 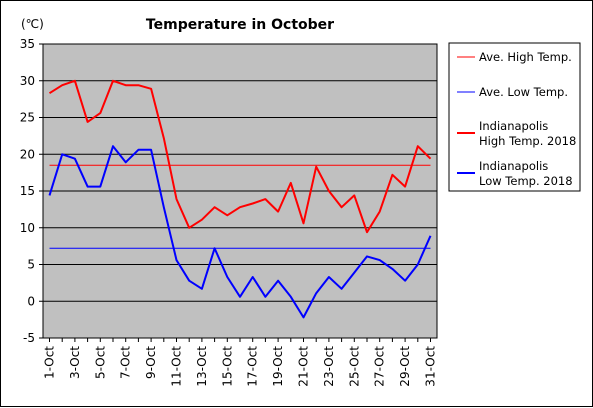 I want to click on y-tick-label: 20, so click(x=27, y=154).